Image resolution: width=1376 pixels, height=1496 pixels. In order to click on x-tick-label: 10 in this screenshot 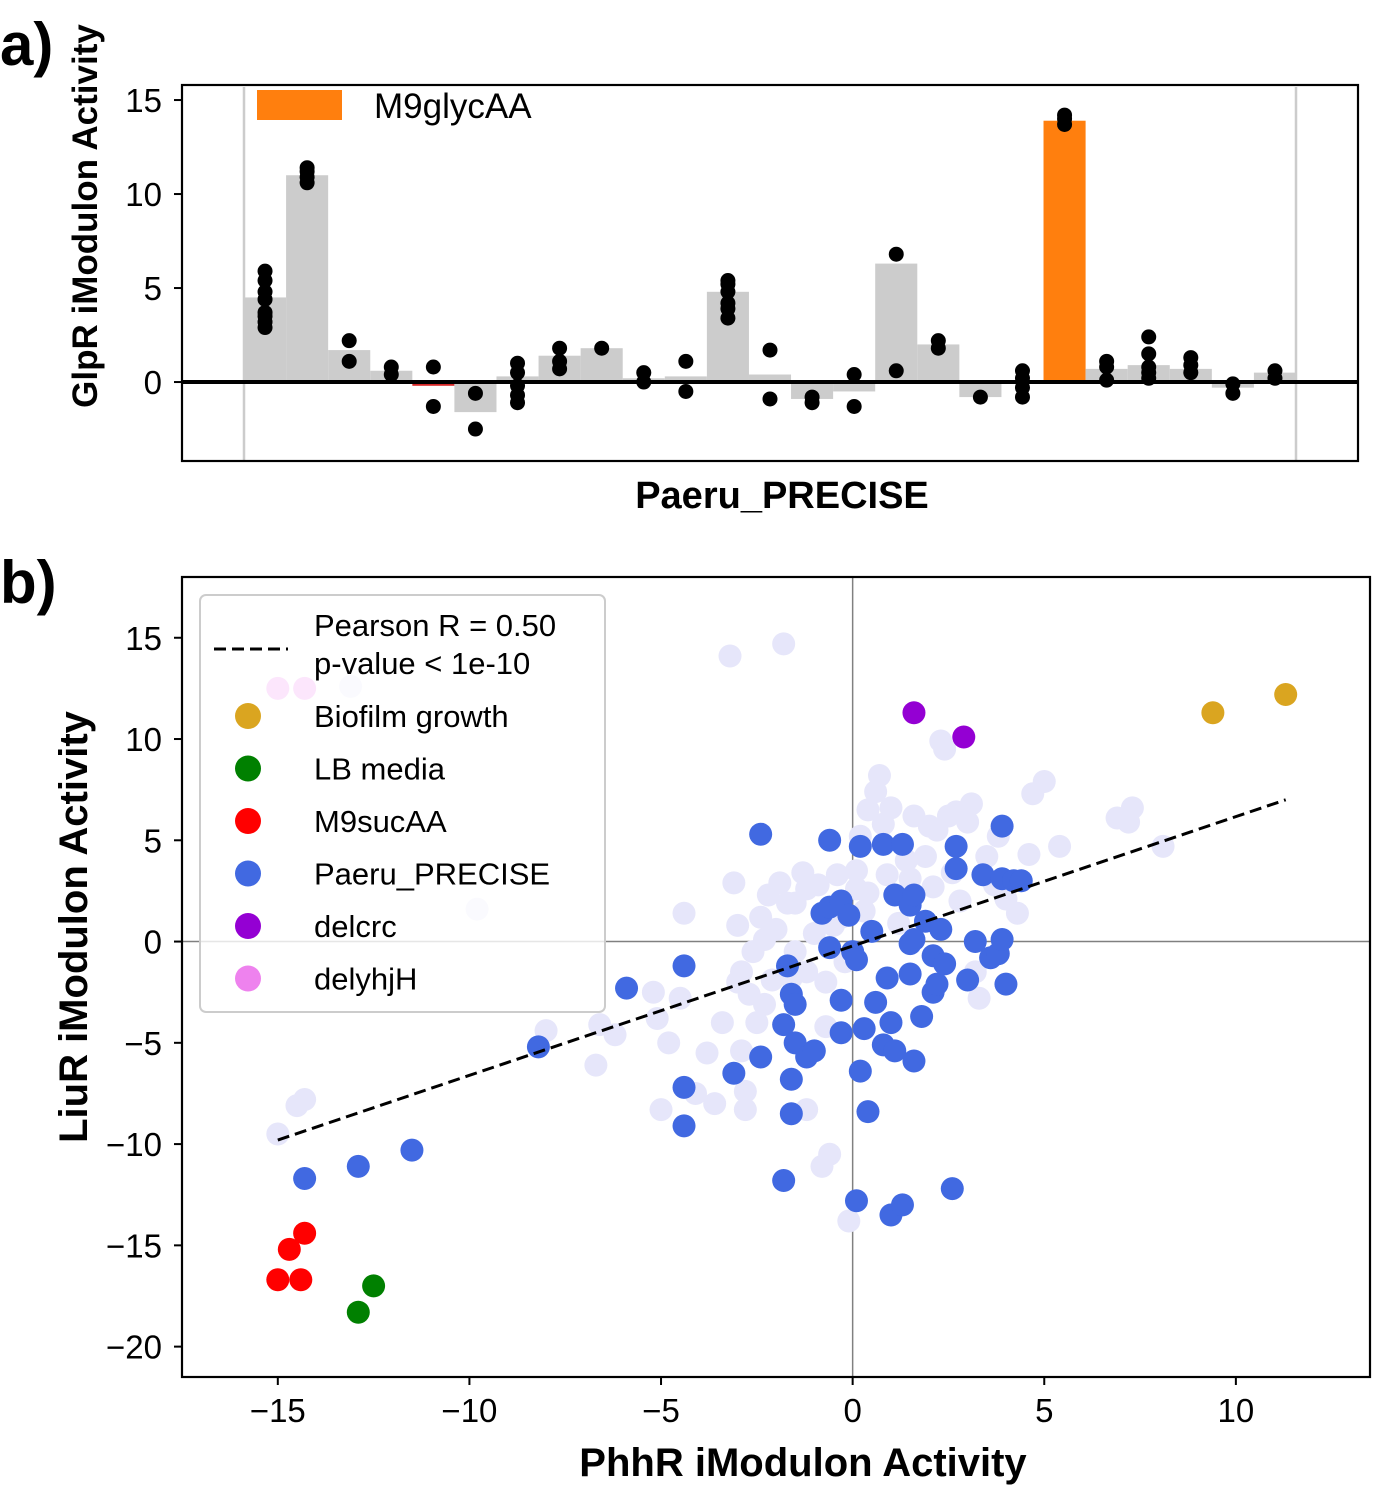, I will do `click(1236, 1410)`.